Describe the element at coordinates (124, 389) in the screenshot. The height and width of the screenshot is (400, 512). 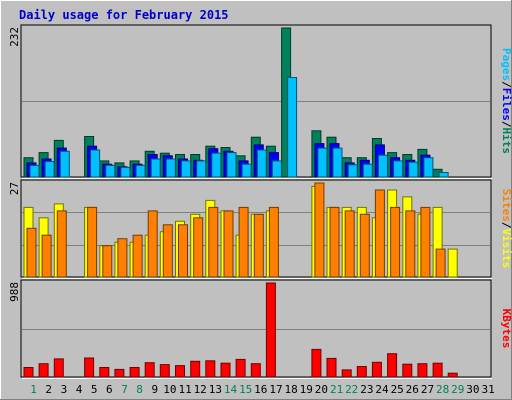
I see `day-label-7: 7` at that location.